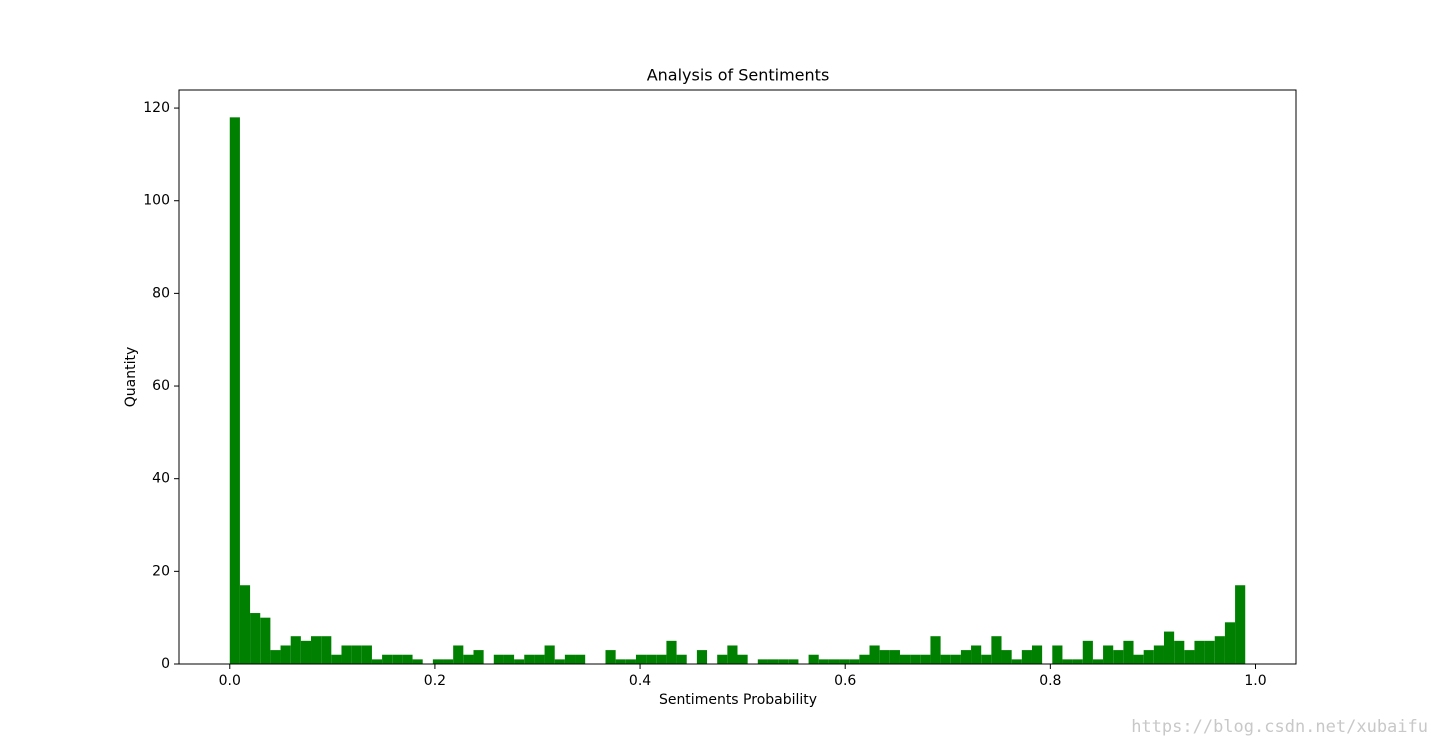  Describe the element at coordinates (738, 700) in the screenshot. I see `x-axis-label: Sentiments Probability` at that location.